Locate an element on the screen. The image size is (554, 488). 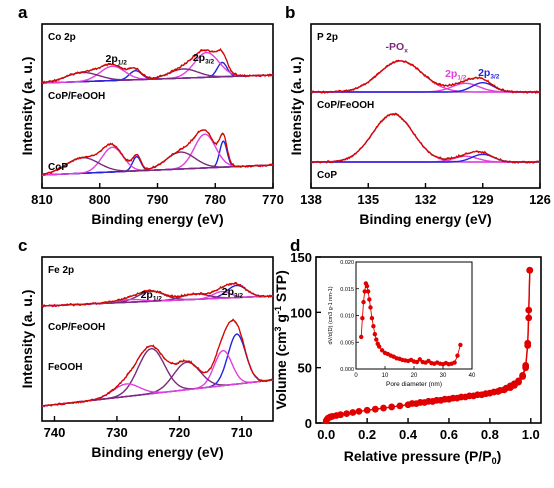
x-tick-label: 790 is located at coordinates (158, 199).